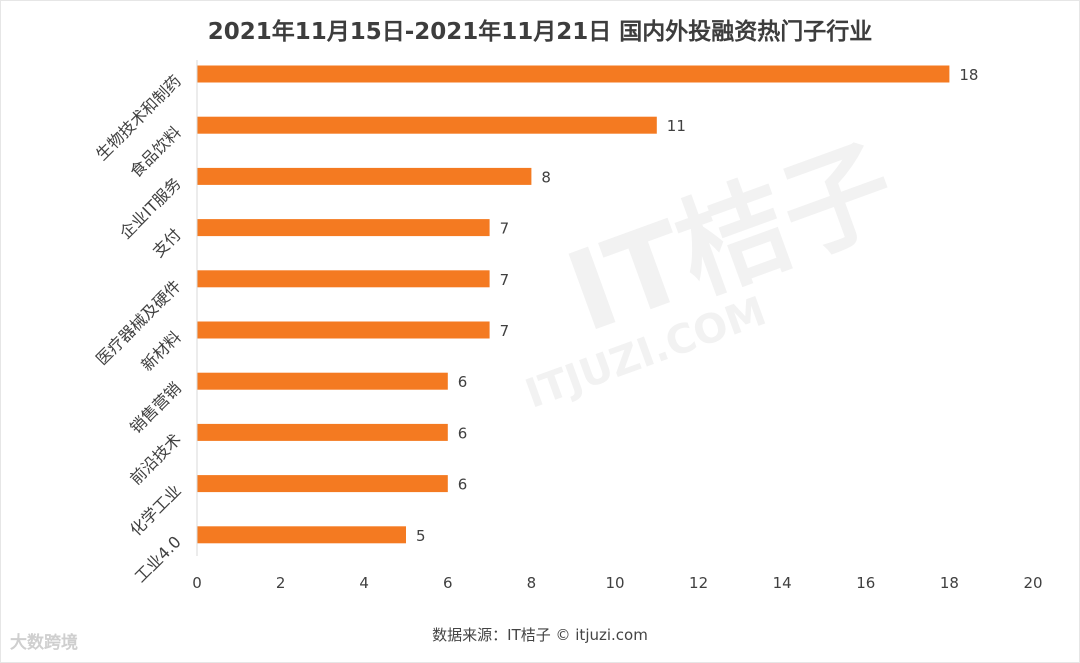 The image size is (1080, 663). Describe the element at coordinates (865, 583) in the screenshot. I see `x-tick-label-8: 16` at that location.